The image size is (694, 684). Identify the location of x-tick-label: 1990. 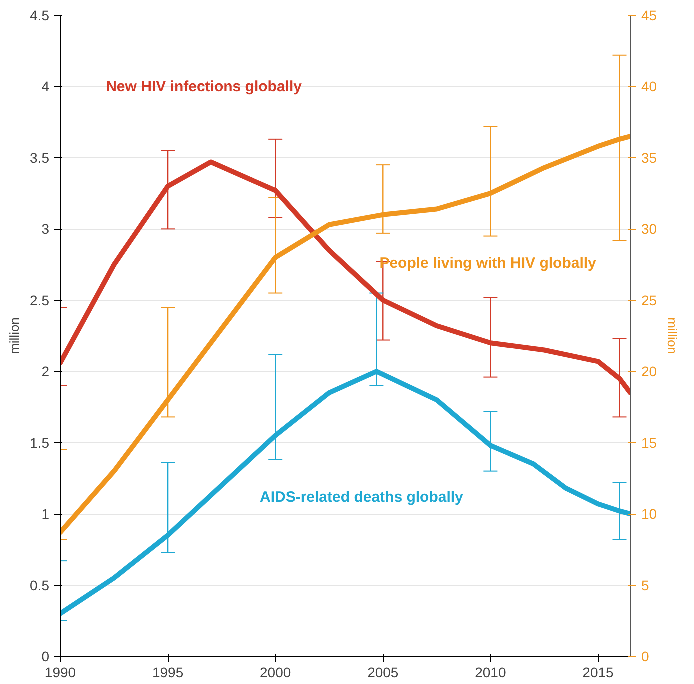
(60, 672).